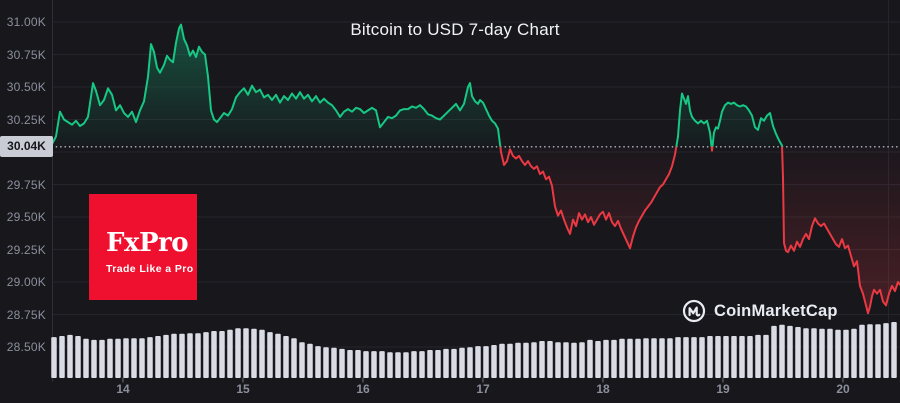 The height and width of the screenshot is (403, 900). Describe the element at coordinates (843, 389) in the screenshot. I see `x-axis-label-20: 20` at that location.